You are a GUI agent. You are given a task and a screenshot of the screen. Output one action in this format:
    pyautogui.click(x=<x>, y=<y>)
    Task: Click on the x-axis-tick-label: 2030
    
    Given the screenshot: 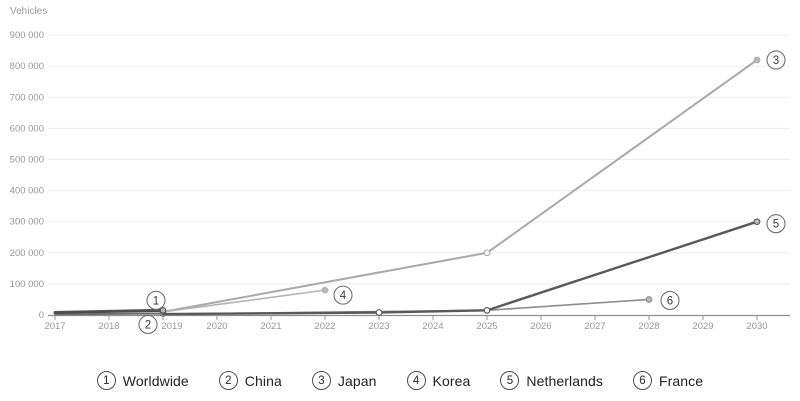 What is the action you would take?
    pyautogui.click(x=756, y=326)
    